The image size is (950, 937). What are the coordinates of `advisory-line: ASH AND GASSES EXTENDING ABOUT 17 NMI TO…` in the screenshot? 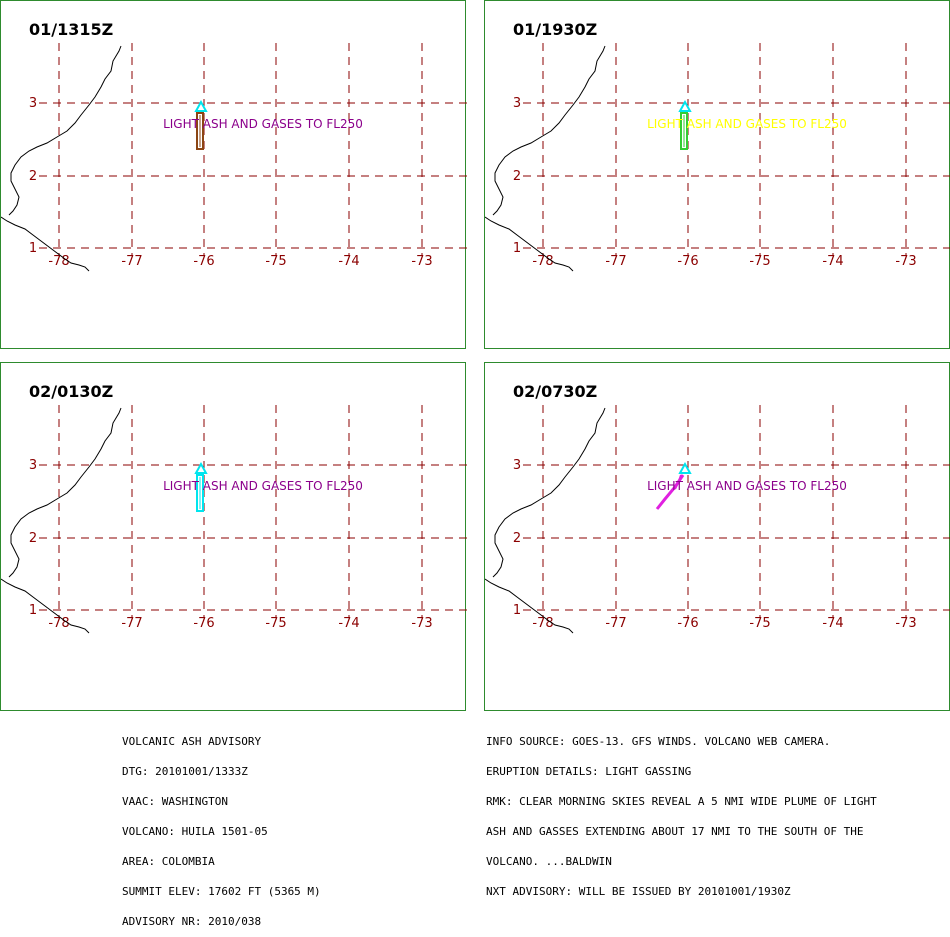 It's located at (675, 831).